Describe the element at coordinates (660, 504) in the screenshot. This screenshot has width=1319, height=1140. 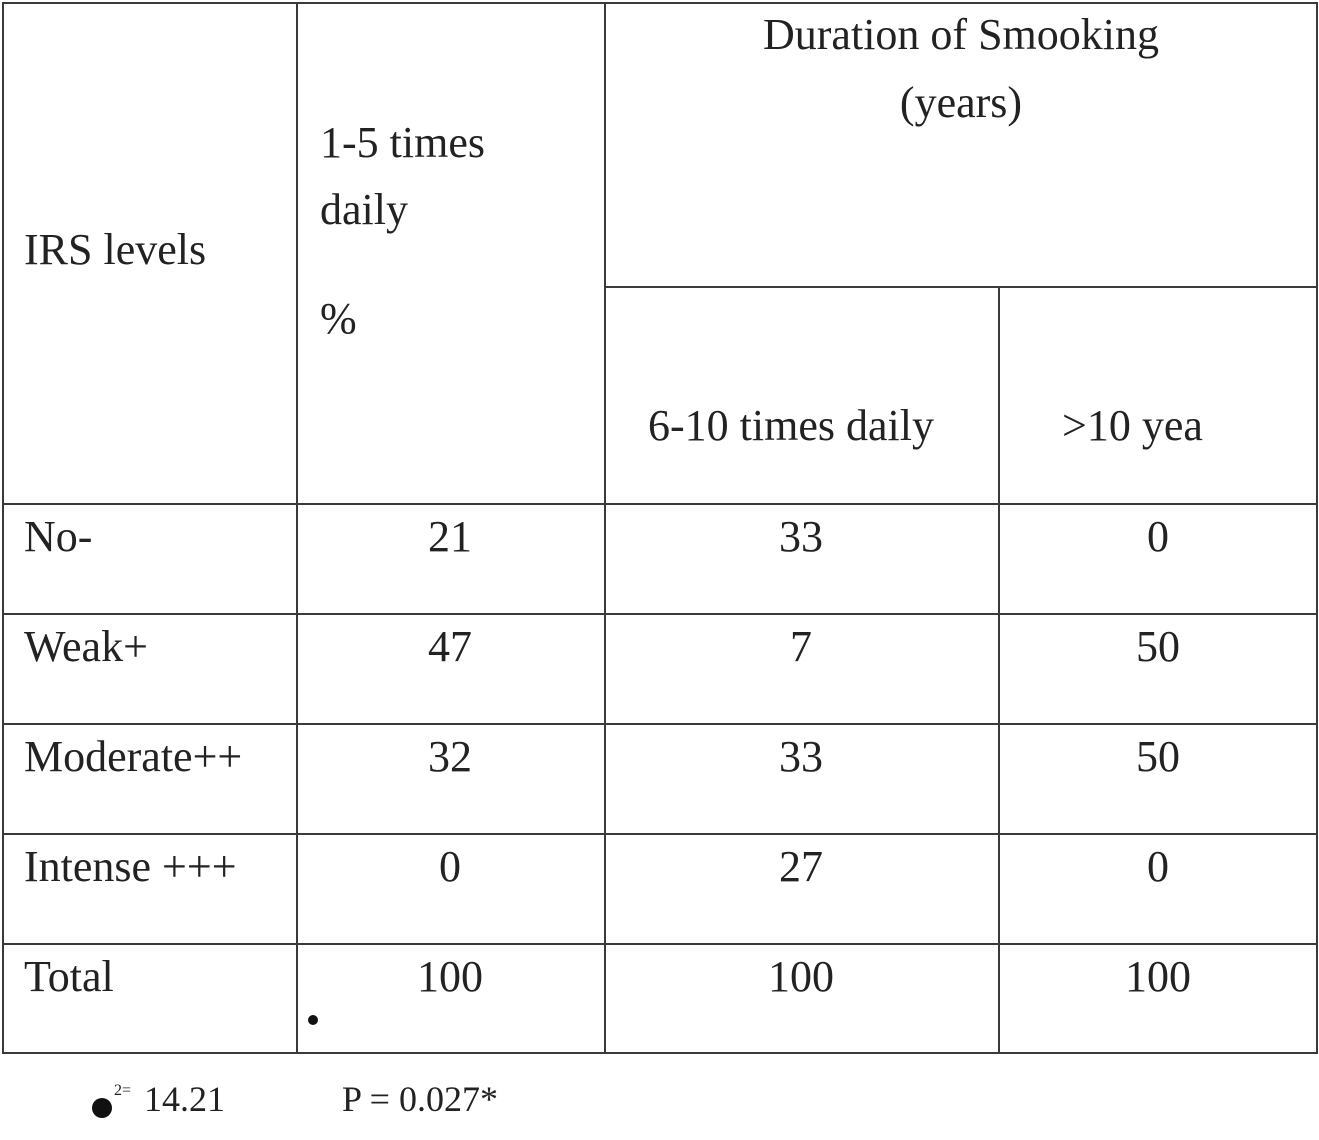
I see `header-bottom-line` at that location.